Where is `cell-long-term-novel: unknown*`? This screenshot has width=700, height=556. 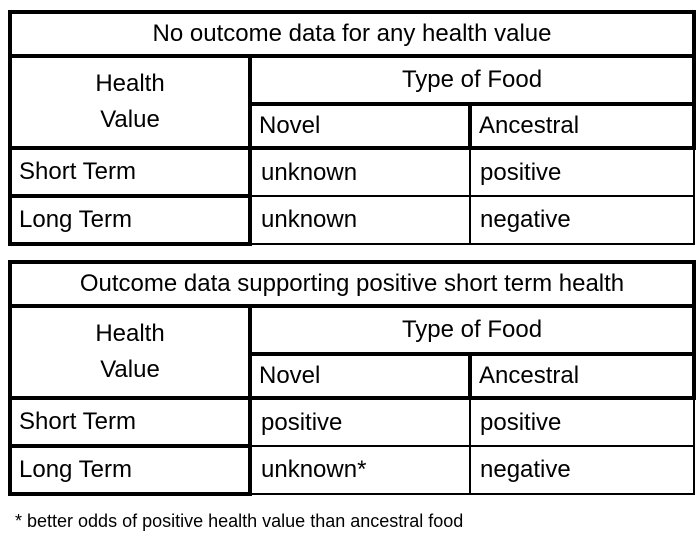
cell-long-term-novel: unknown* is located at coordinates (360, 470).